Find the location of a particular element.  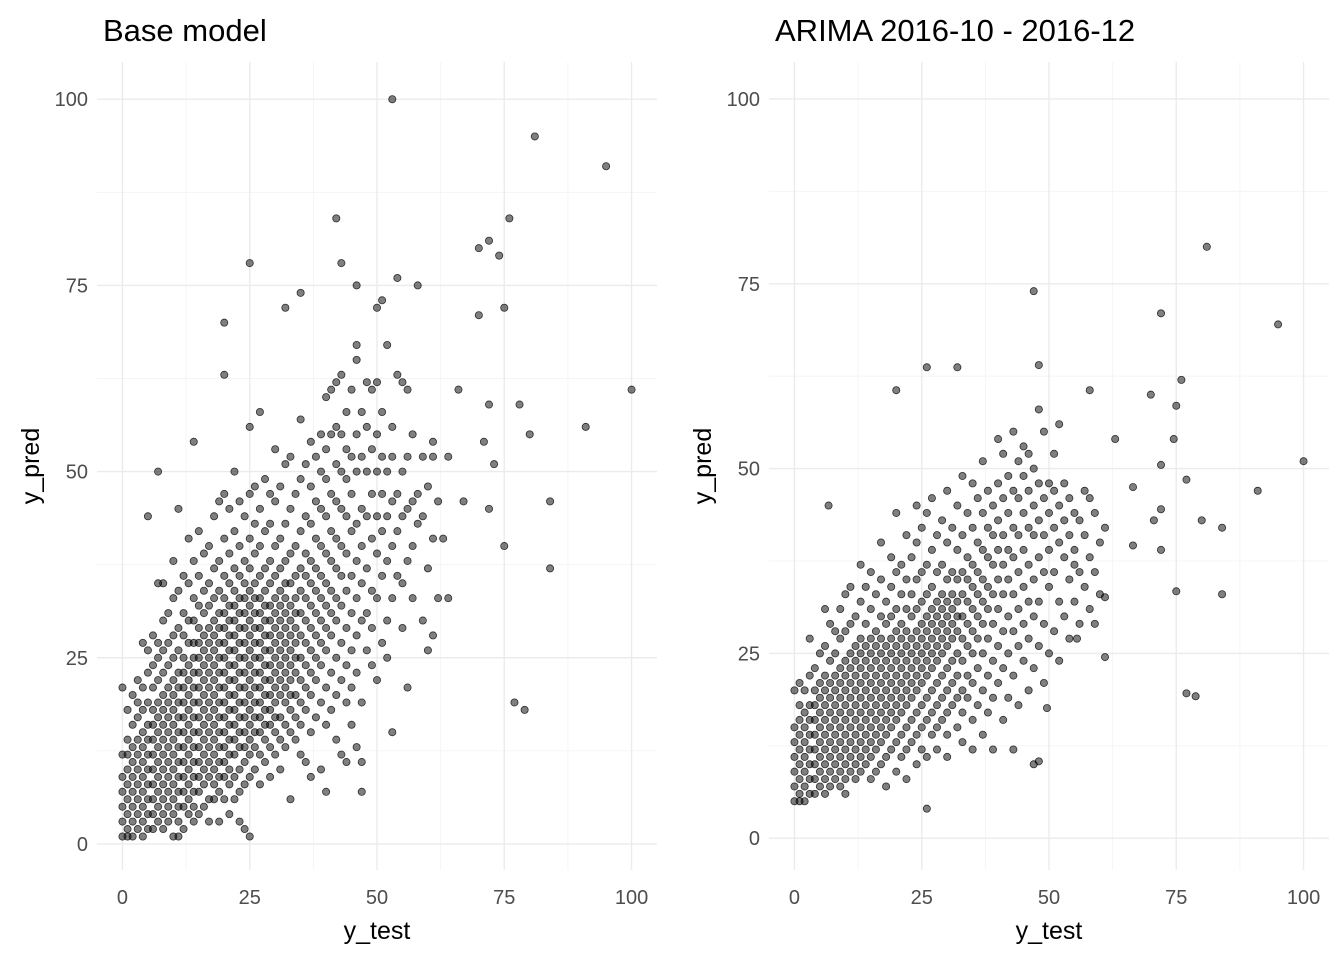

x-tick-label: 75 is located at coordinates (504, 898).